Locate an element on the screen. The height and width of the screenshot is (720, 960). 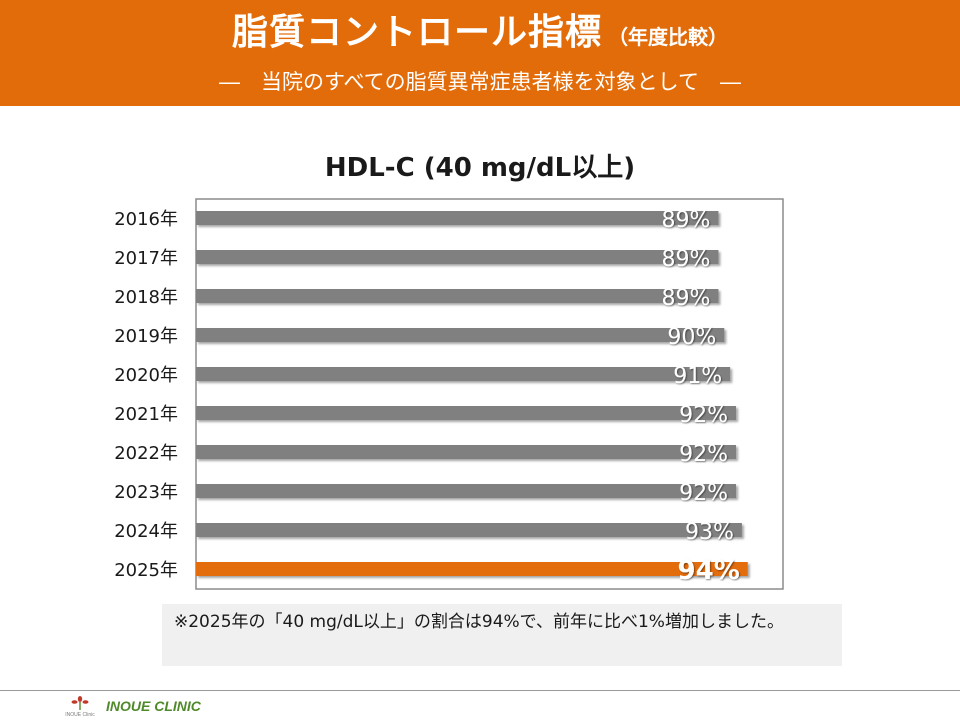
category-label: 2019年 is located at coordinates (146, 336).